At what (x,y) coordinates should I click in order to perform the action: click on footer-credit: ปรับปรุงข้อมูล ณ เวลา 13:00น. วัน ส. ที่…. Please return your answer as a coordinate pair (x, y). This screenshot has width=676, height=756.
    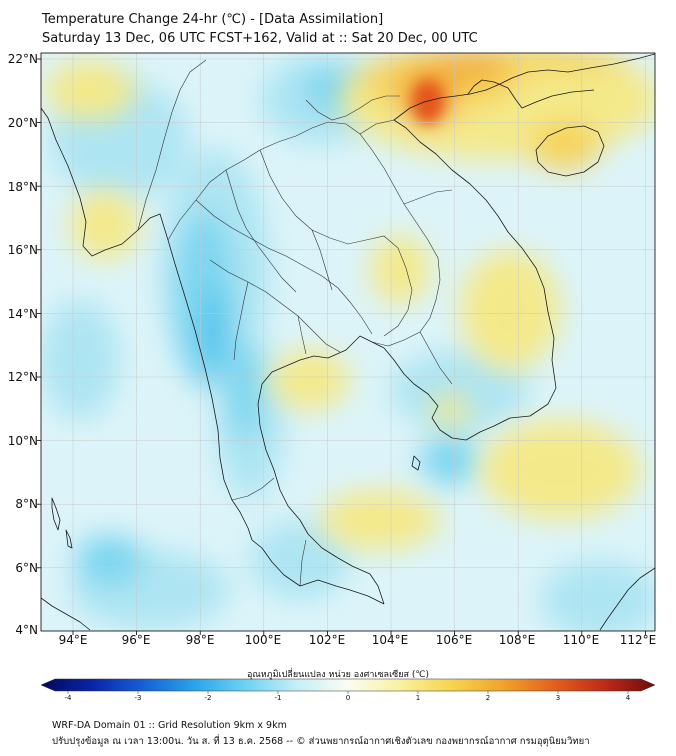
    Looking at the image, I should click on (321, 741).